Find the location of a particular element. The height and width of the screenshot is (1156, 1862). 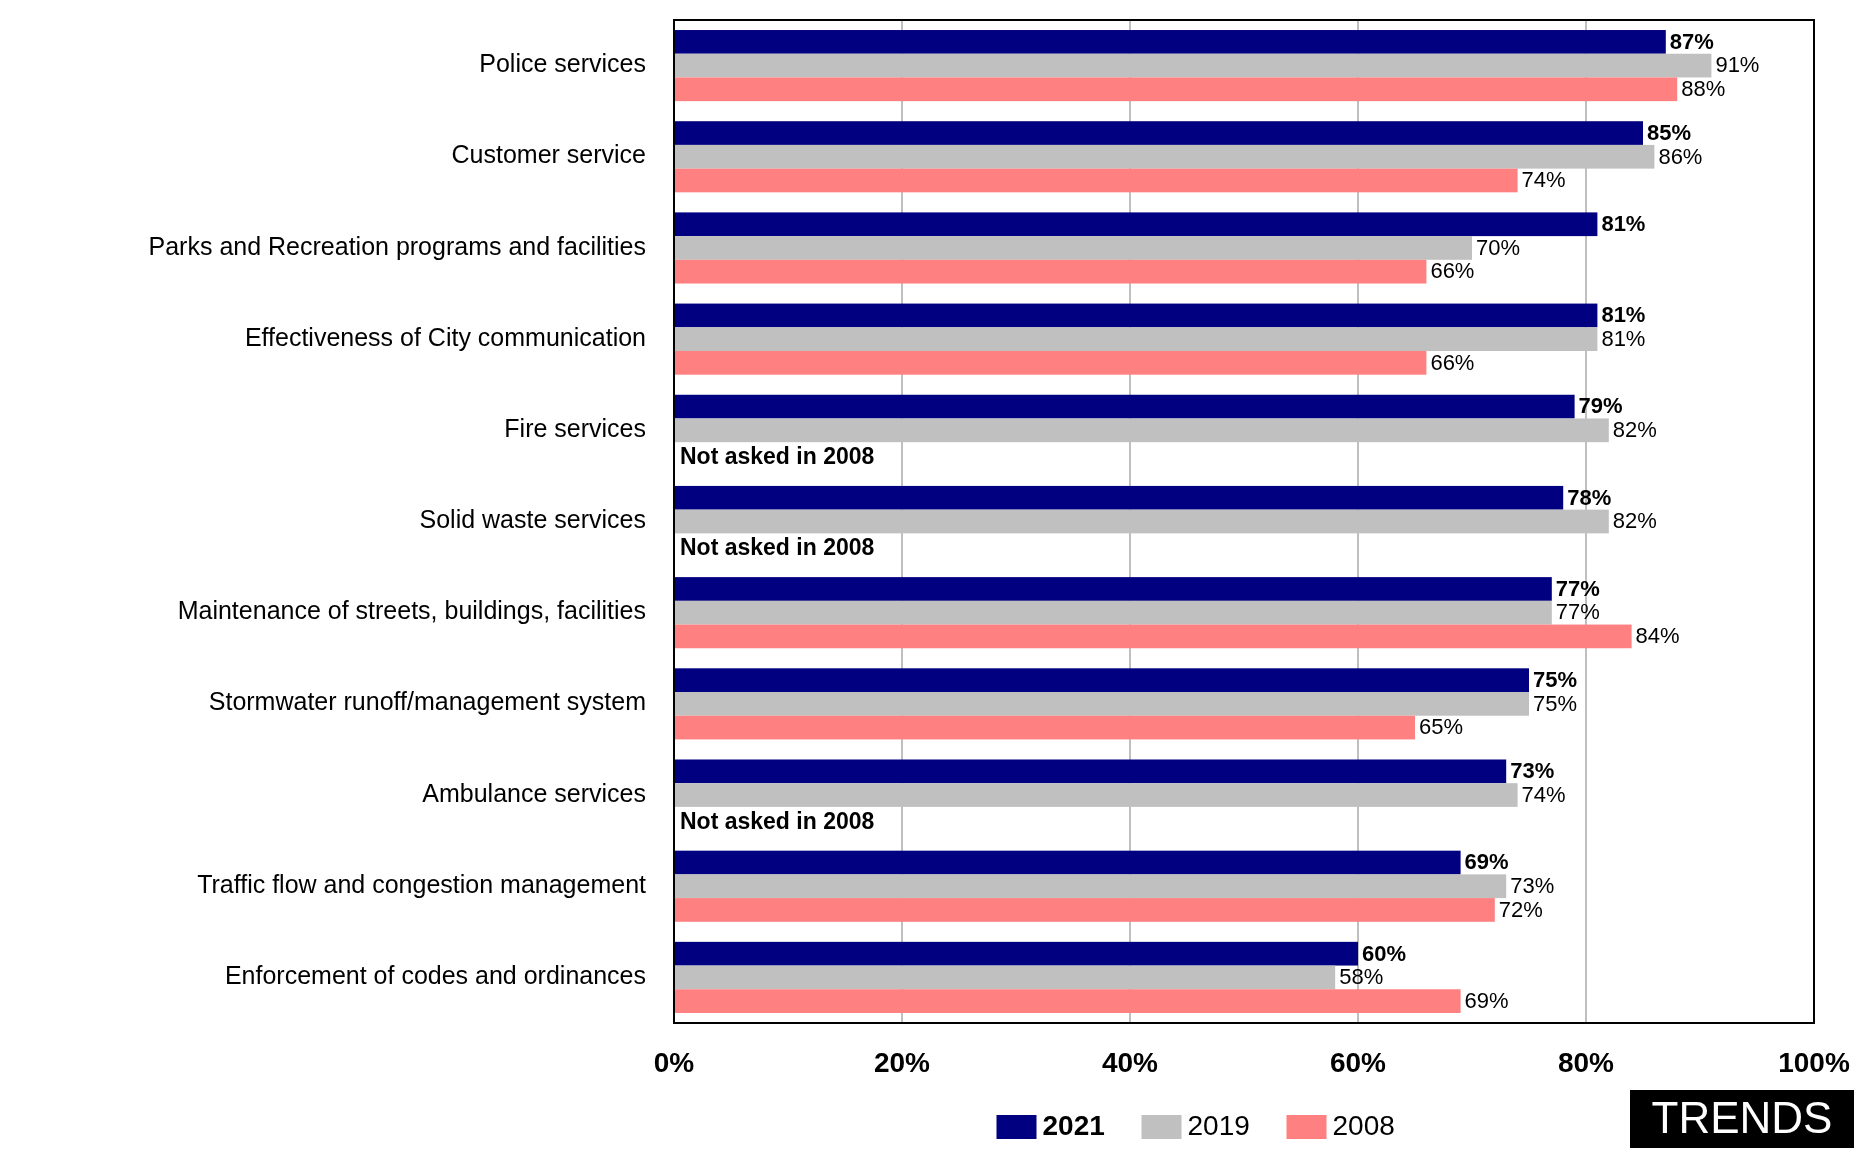

data-label: 91% is located at coordinates (1737, 65).